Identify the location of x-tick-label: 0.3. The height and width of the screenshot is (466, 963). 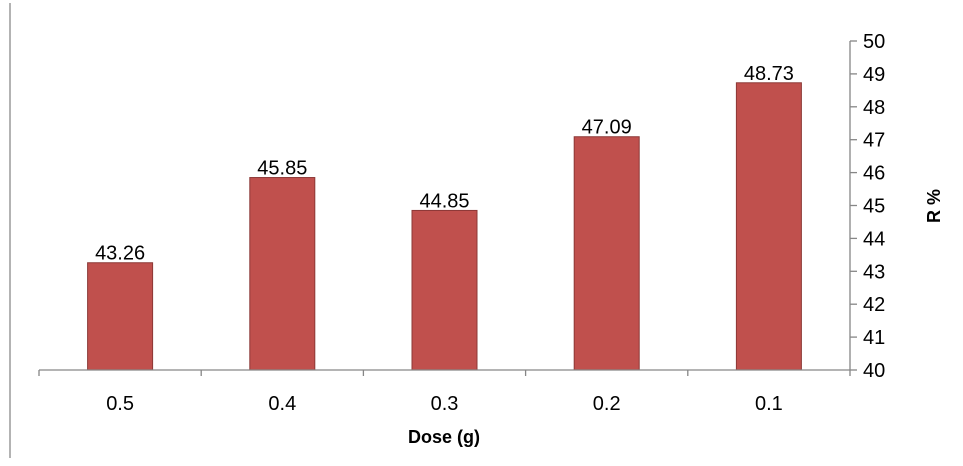
(445, 404).